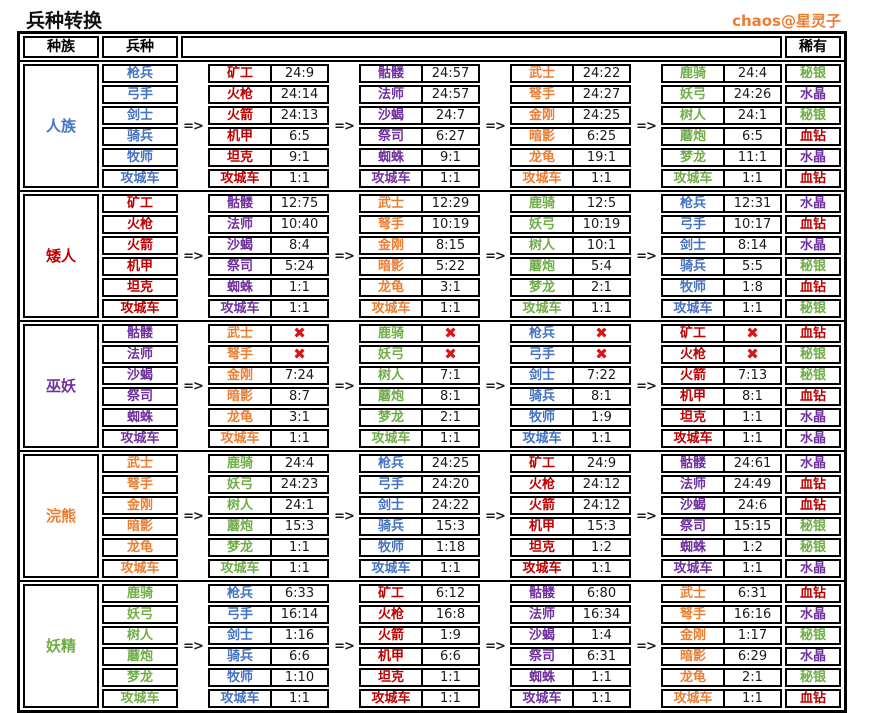  I want to click on conversion-cell: 龙龟 2:1, so click(721, 677).